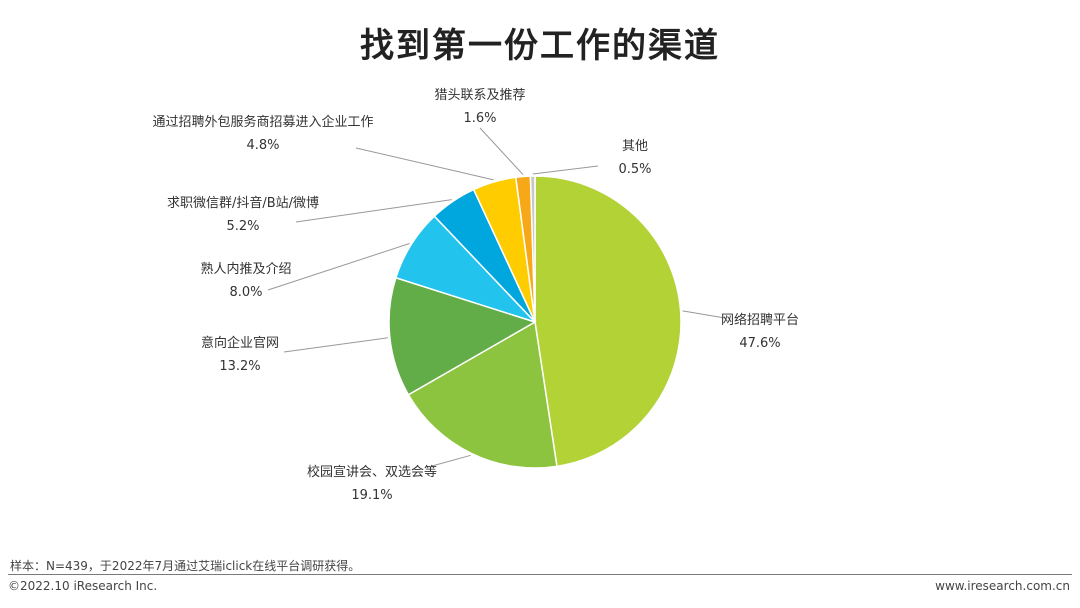 The height and width of the screenshot is (608, 1080). Describe the element at coordinates (243, 203) in the screenshot. I see `slice-label: 求职微信群/抖音/B站/微博` at that location.